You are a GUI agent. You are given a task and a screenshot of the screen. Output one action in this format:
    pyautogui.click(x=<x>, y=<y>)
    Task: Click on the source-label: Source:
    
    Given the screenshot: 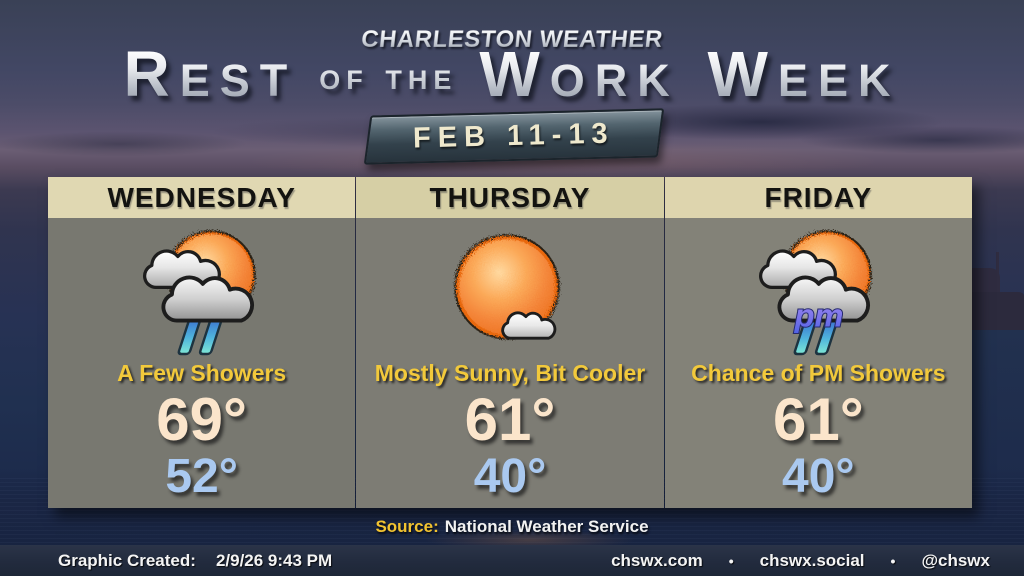 What is the action you would take?
    pyautogui.click(x=407, y=526)
    